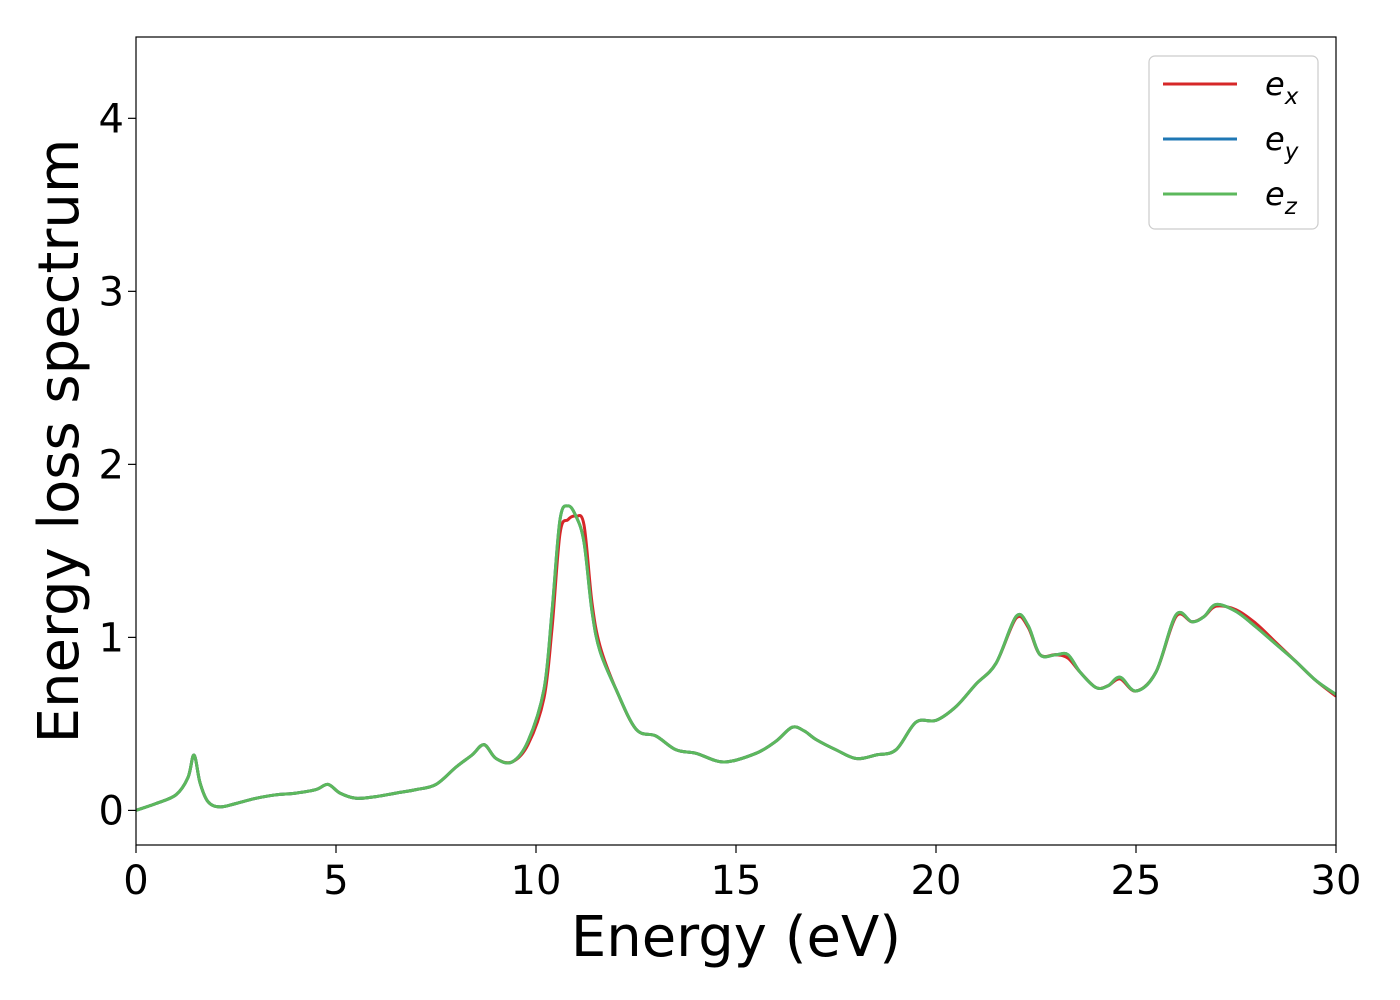 This screenshot has height=1000, width=1400. I want to click on legend-entry-label: ey, so click(1282, 142).